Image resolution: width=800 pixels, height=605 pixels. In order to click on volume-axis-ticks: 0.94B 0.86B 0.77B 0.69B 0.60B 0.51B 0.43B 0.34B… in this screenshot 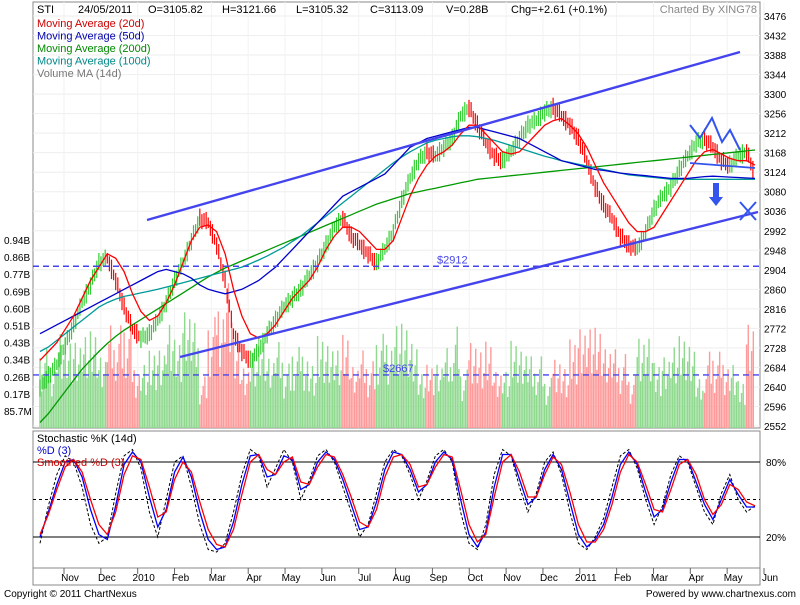, I will do `click(18, 327)`.